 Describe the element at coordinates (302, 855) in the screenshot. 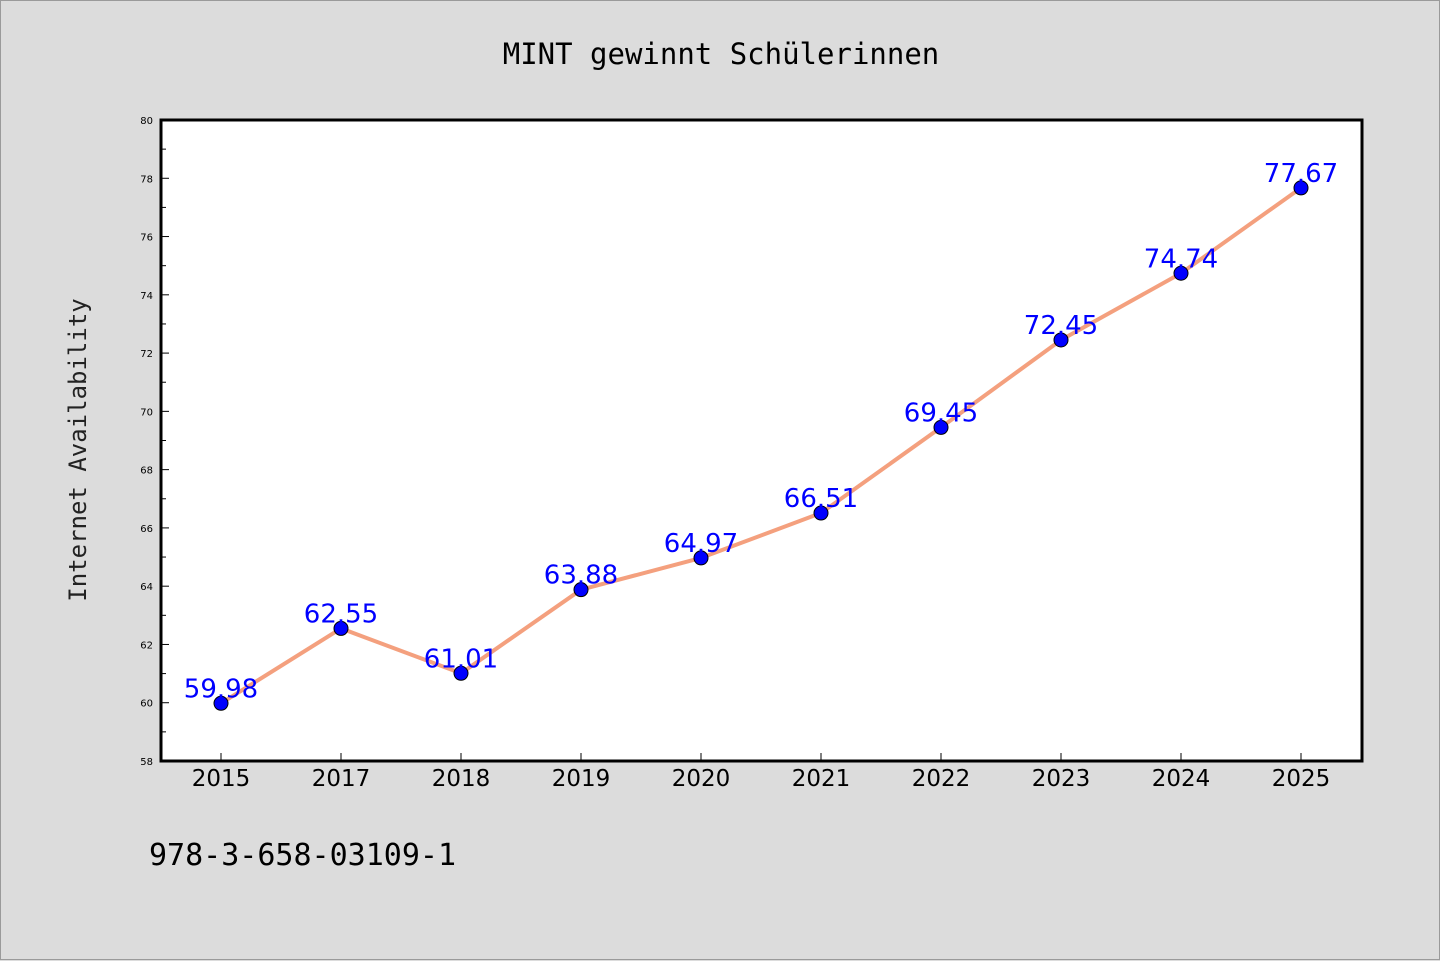

I see `isbn-text: 978-3-658-03109-1` at that location.